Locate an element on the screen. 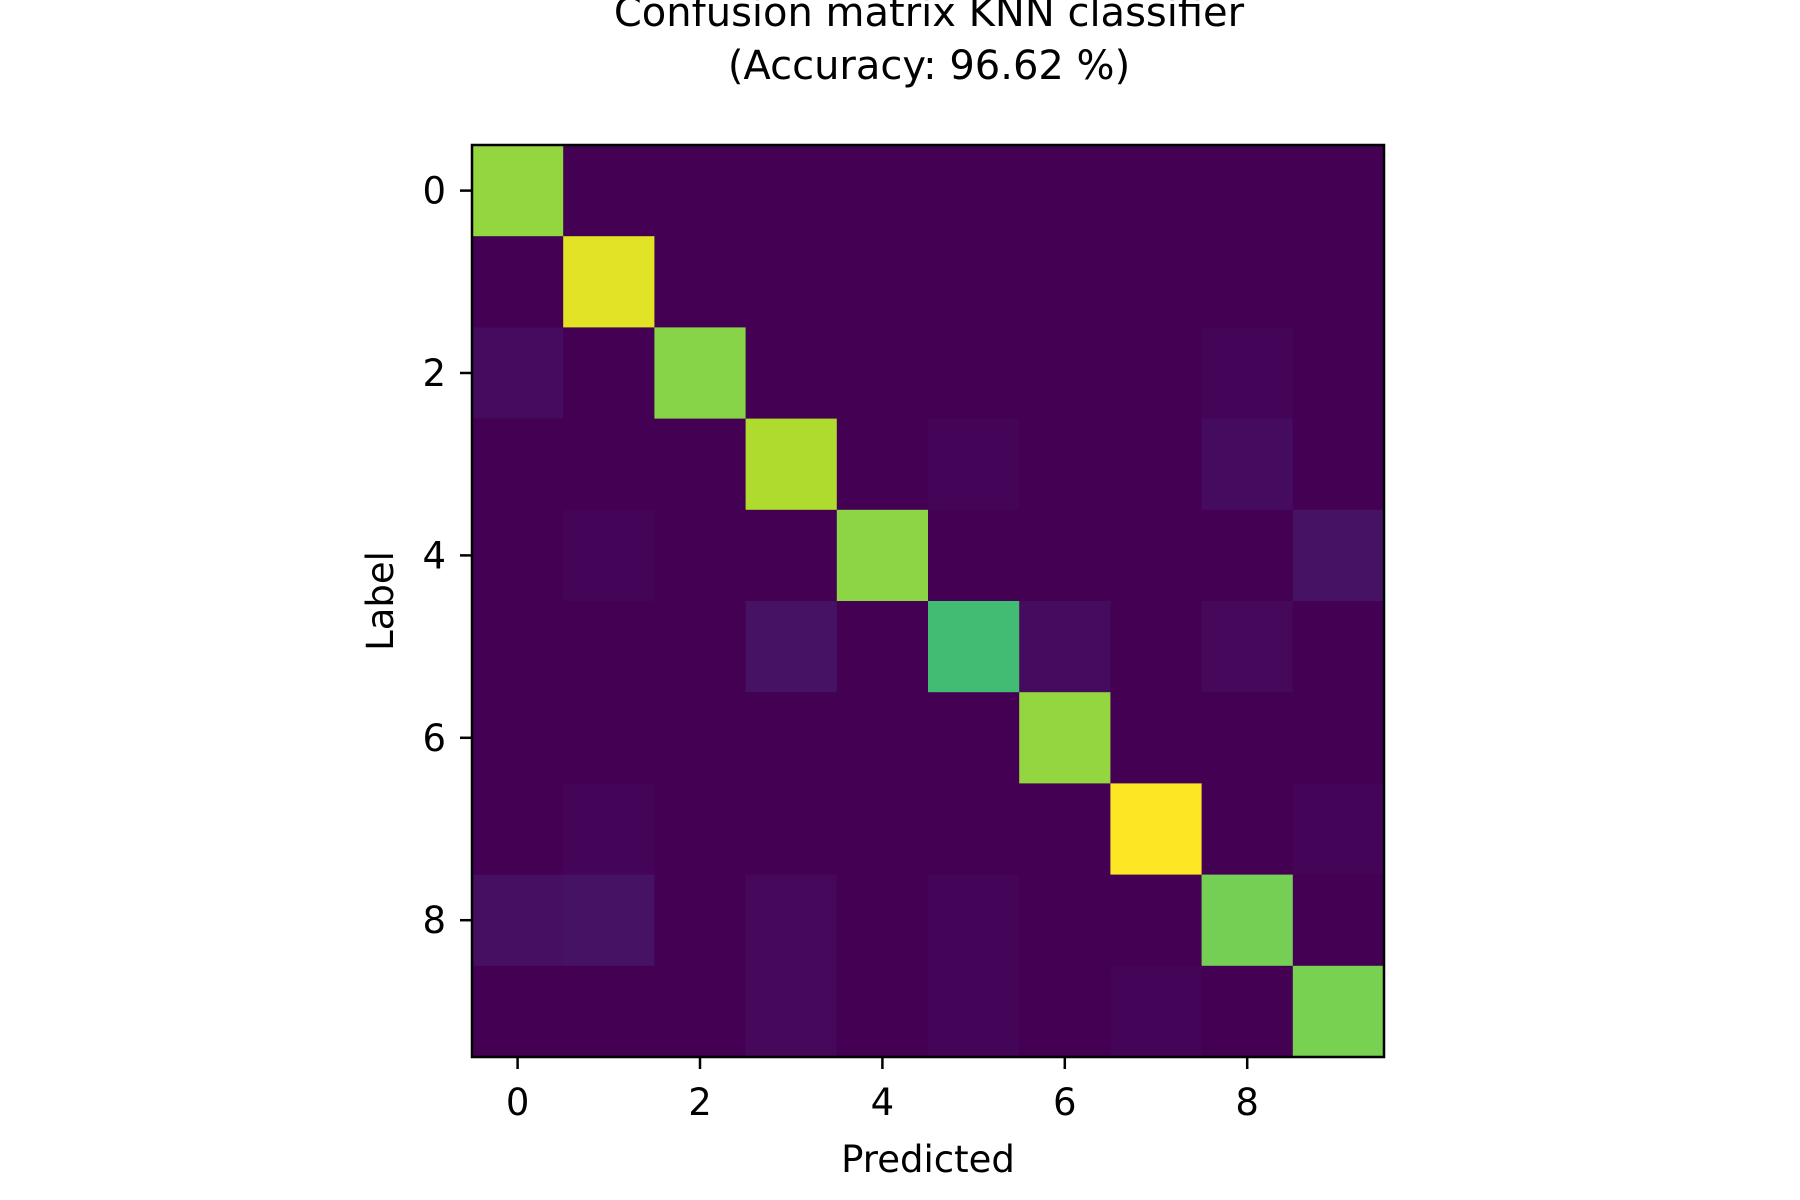 The height and width of the screenshot is (1200, 1800). heatmap-cell-r8-c2 is located at coordinates (700, 920).